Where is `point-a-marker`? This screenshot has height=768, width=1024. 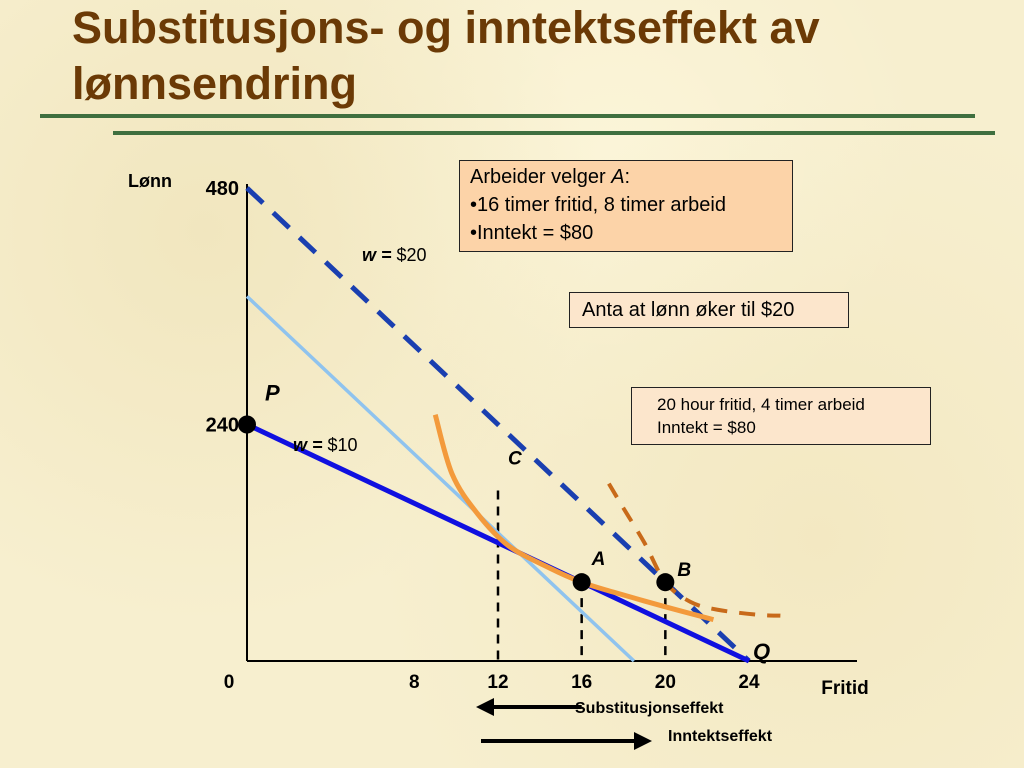 point-a-marker is located at coordinates (581, 582).